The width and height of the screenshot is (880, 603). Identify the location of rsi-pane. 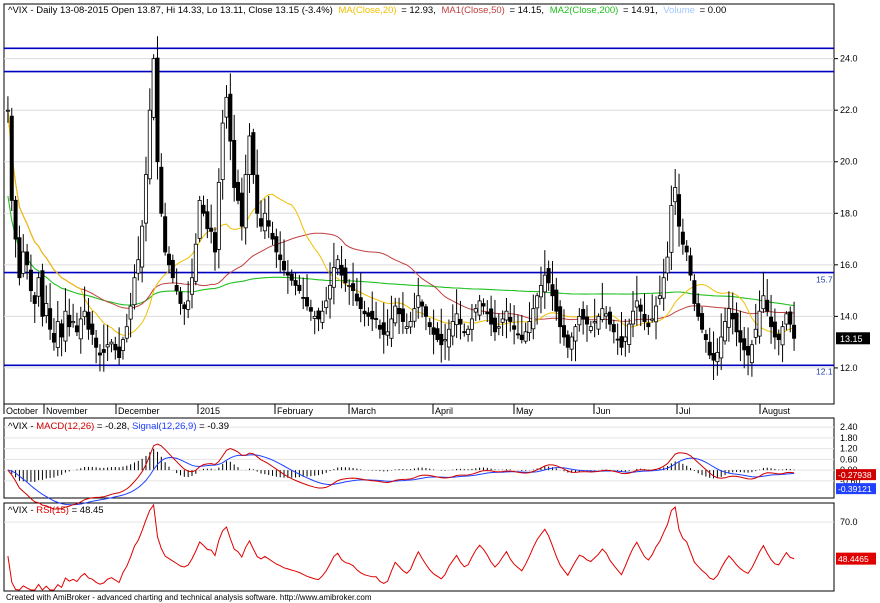
(419, 547).